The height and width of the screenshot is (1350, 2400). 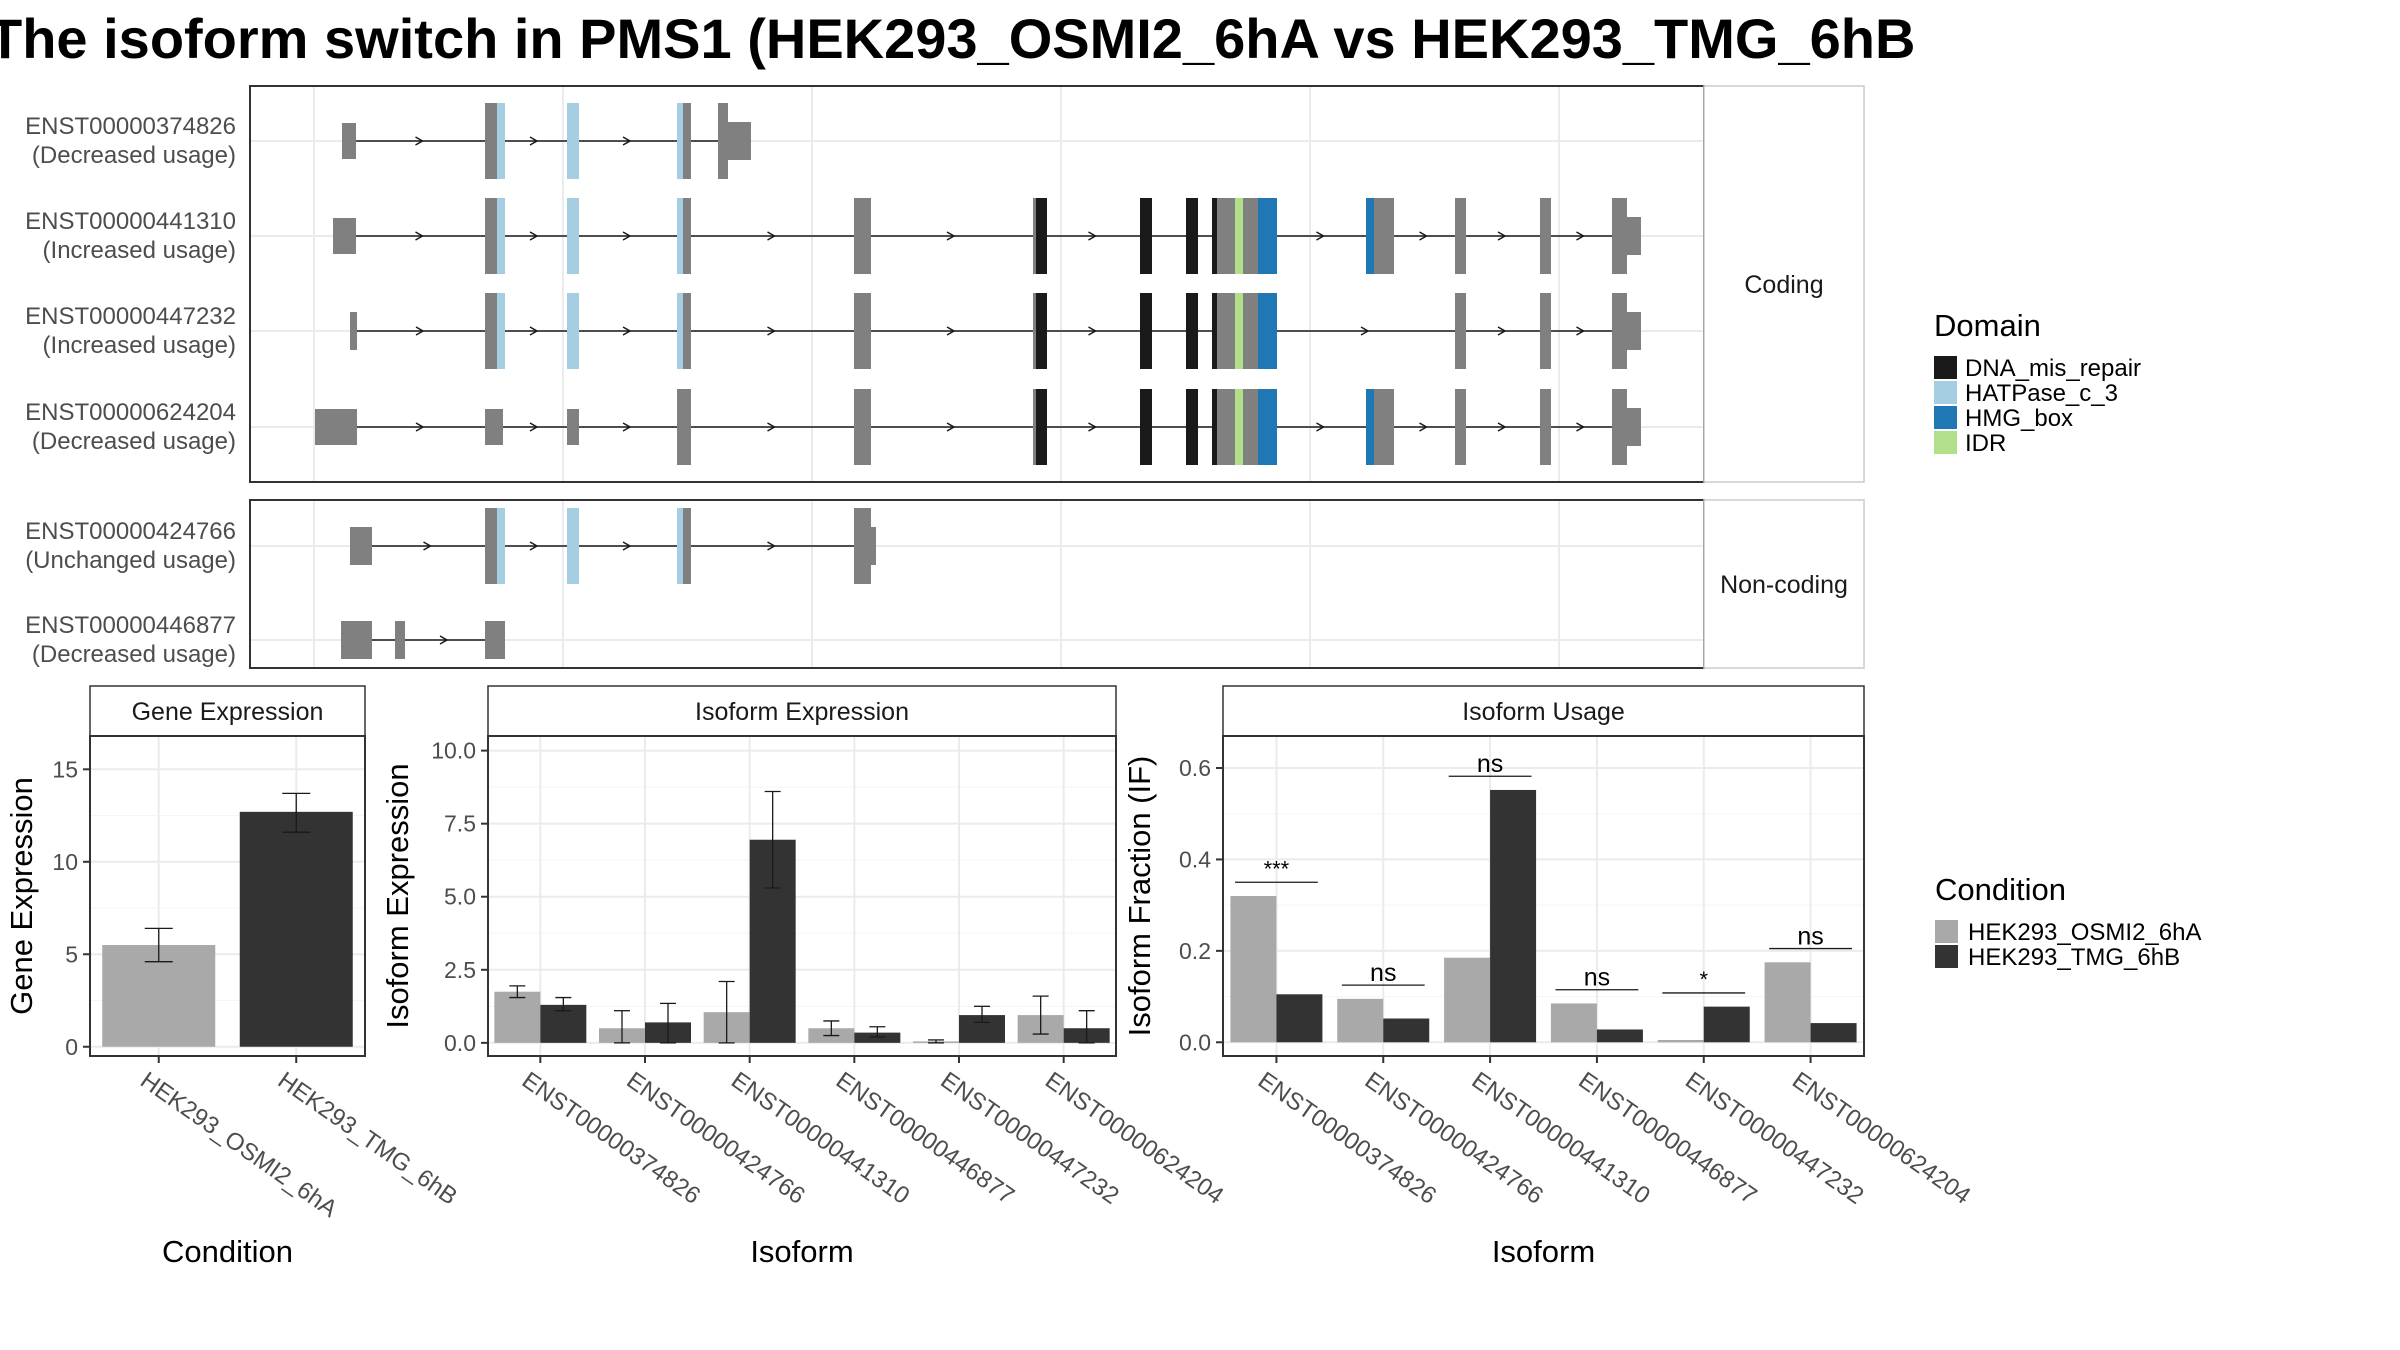 I want to click on y-tick-label: 0.6, so click(x=1195, y=768).